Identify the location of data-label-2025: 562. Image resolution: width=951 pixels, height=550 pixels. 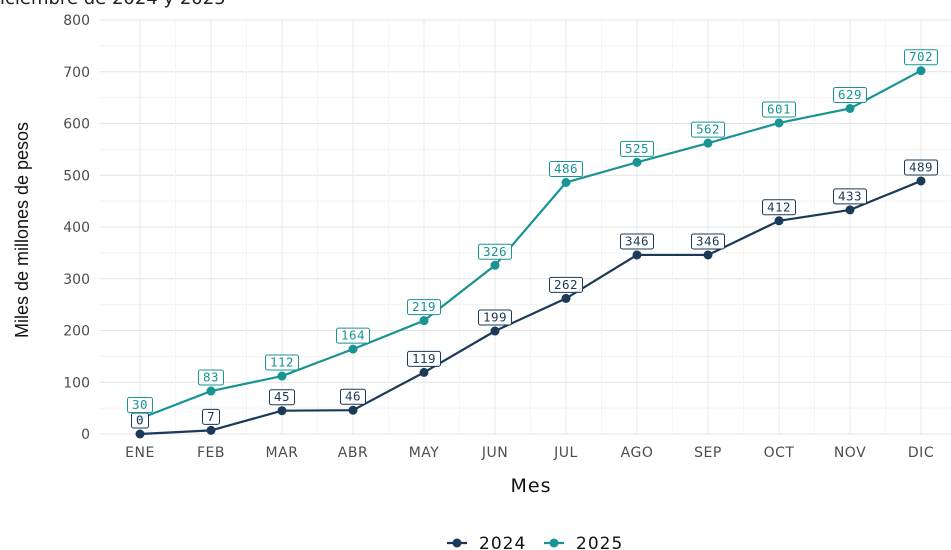
(708, 130).